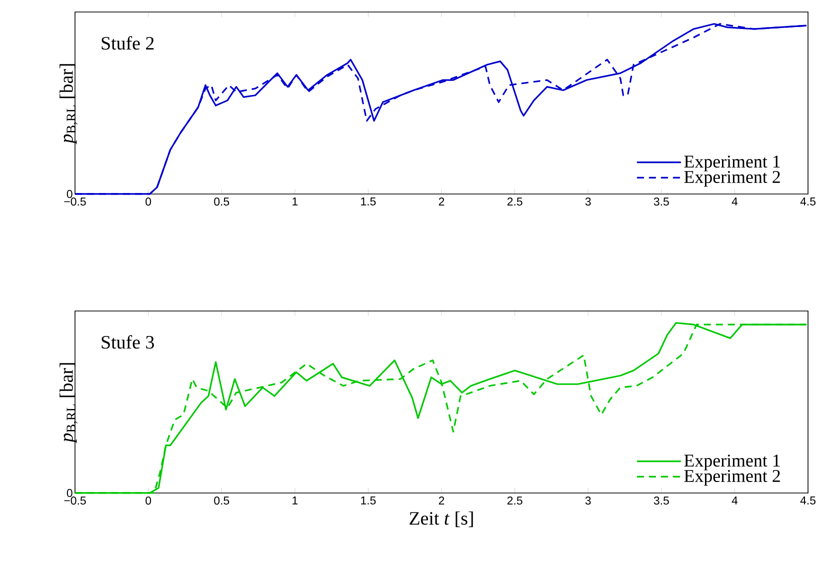 The image size is (824, 567). Describe the element at coordinates (441, 519) in the screenshot. I see `x-axis-title: Zeit t [s]` at that location.